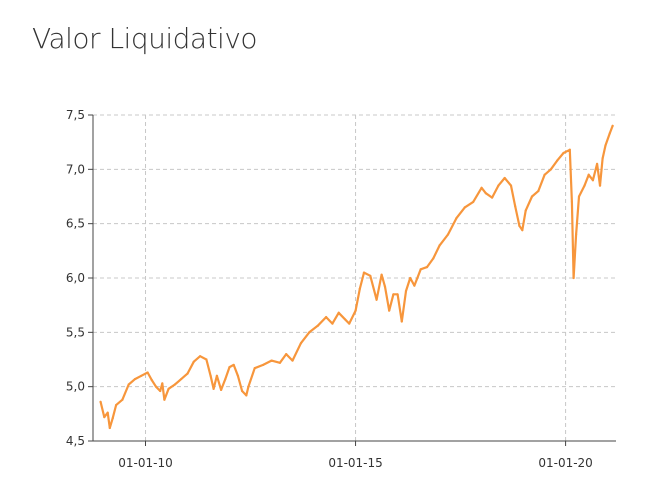  What do you see at coordinates (75, 441) in the screenshot?
I see `y-tick-label: 4,5` at bounding box center [75, 441].